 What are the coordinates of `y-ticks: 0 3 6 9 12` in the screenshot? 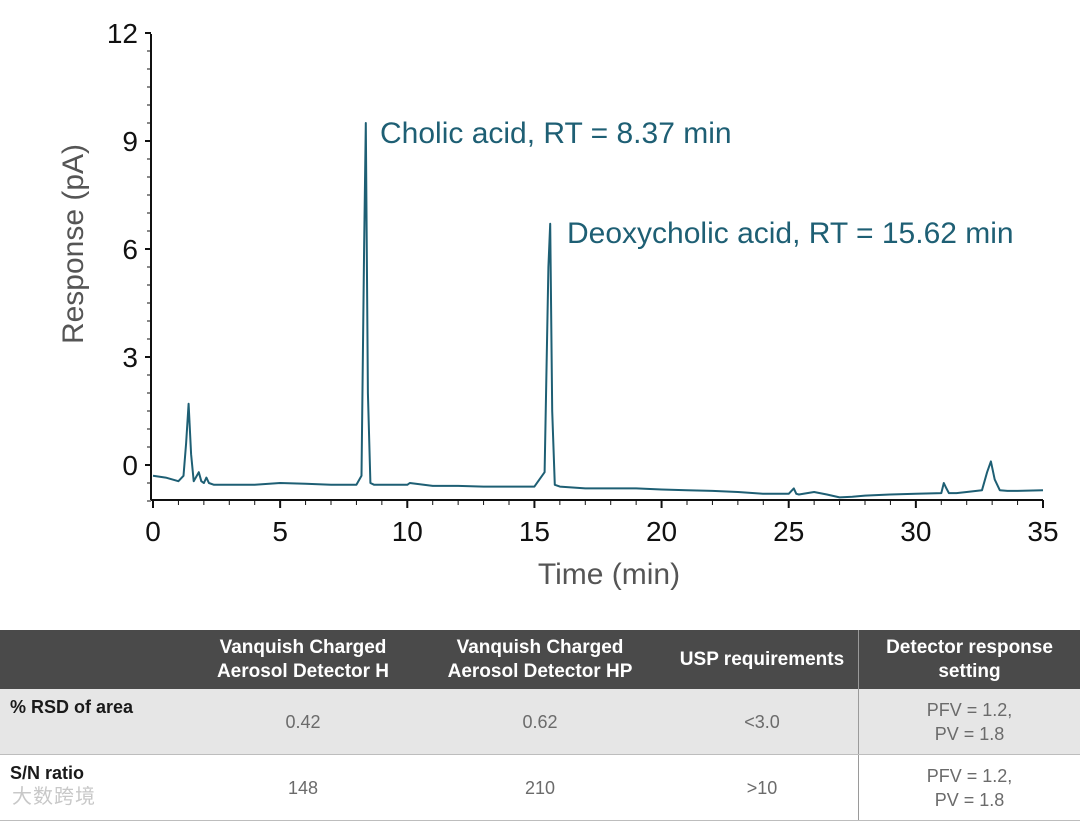 It's located at (129, 259).